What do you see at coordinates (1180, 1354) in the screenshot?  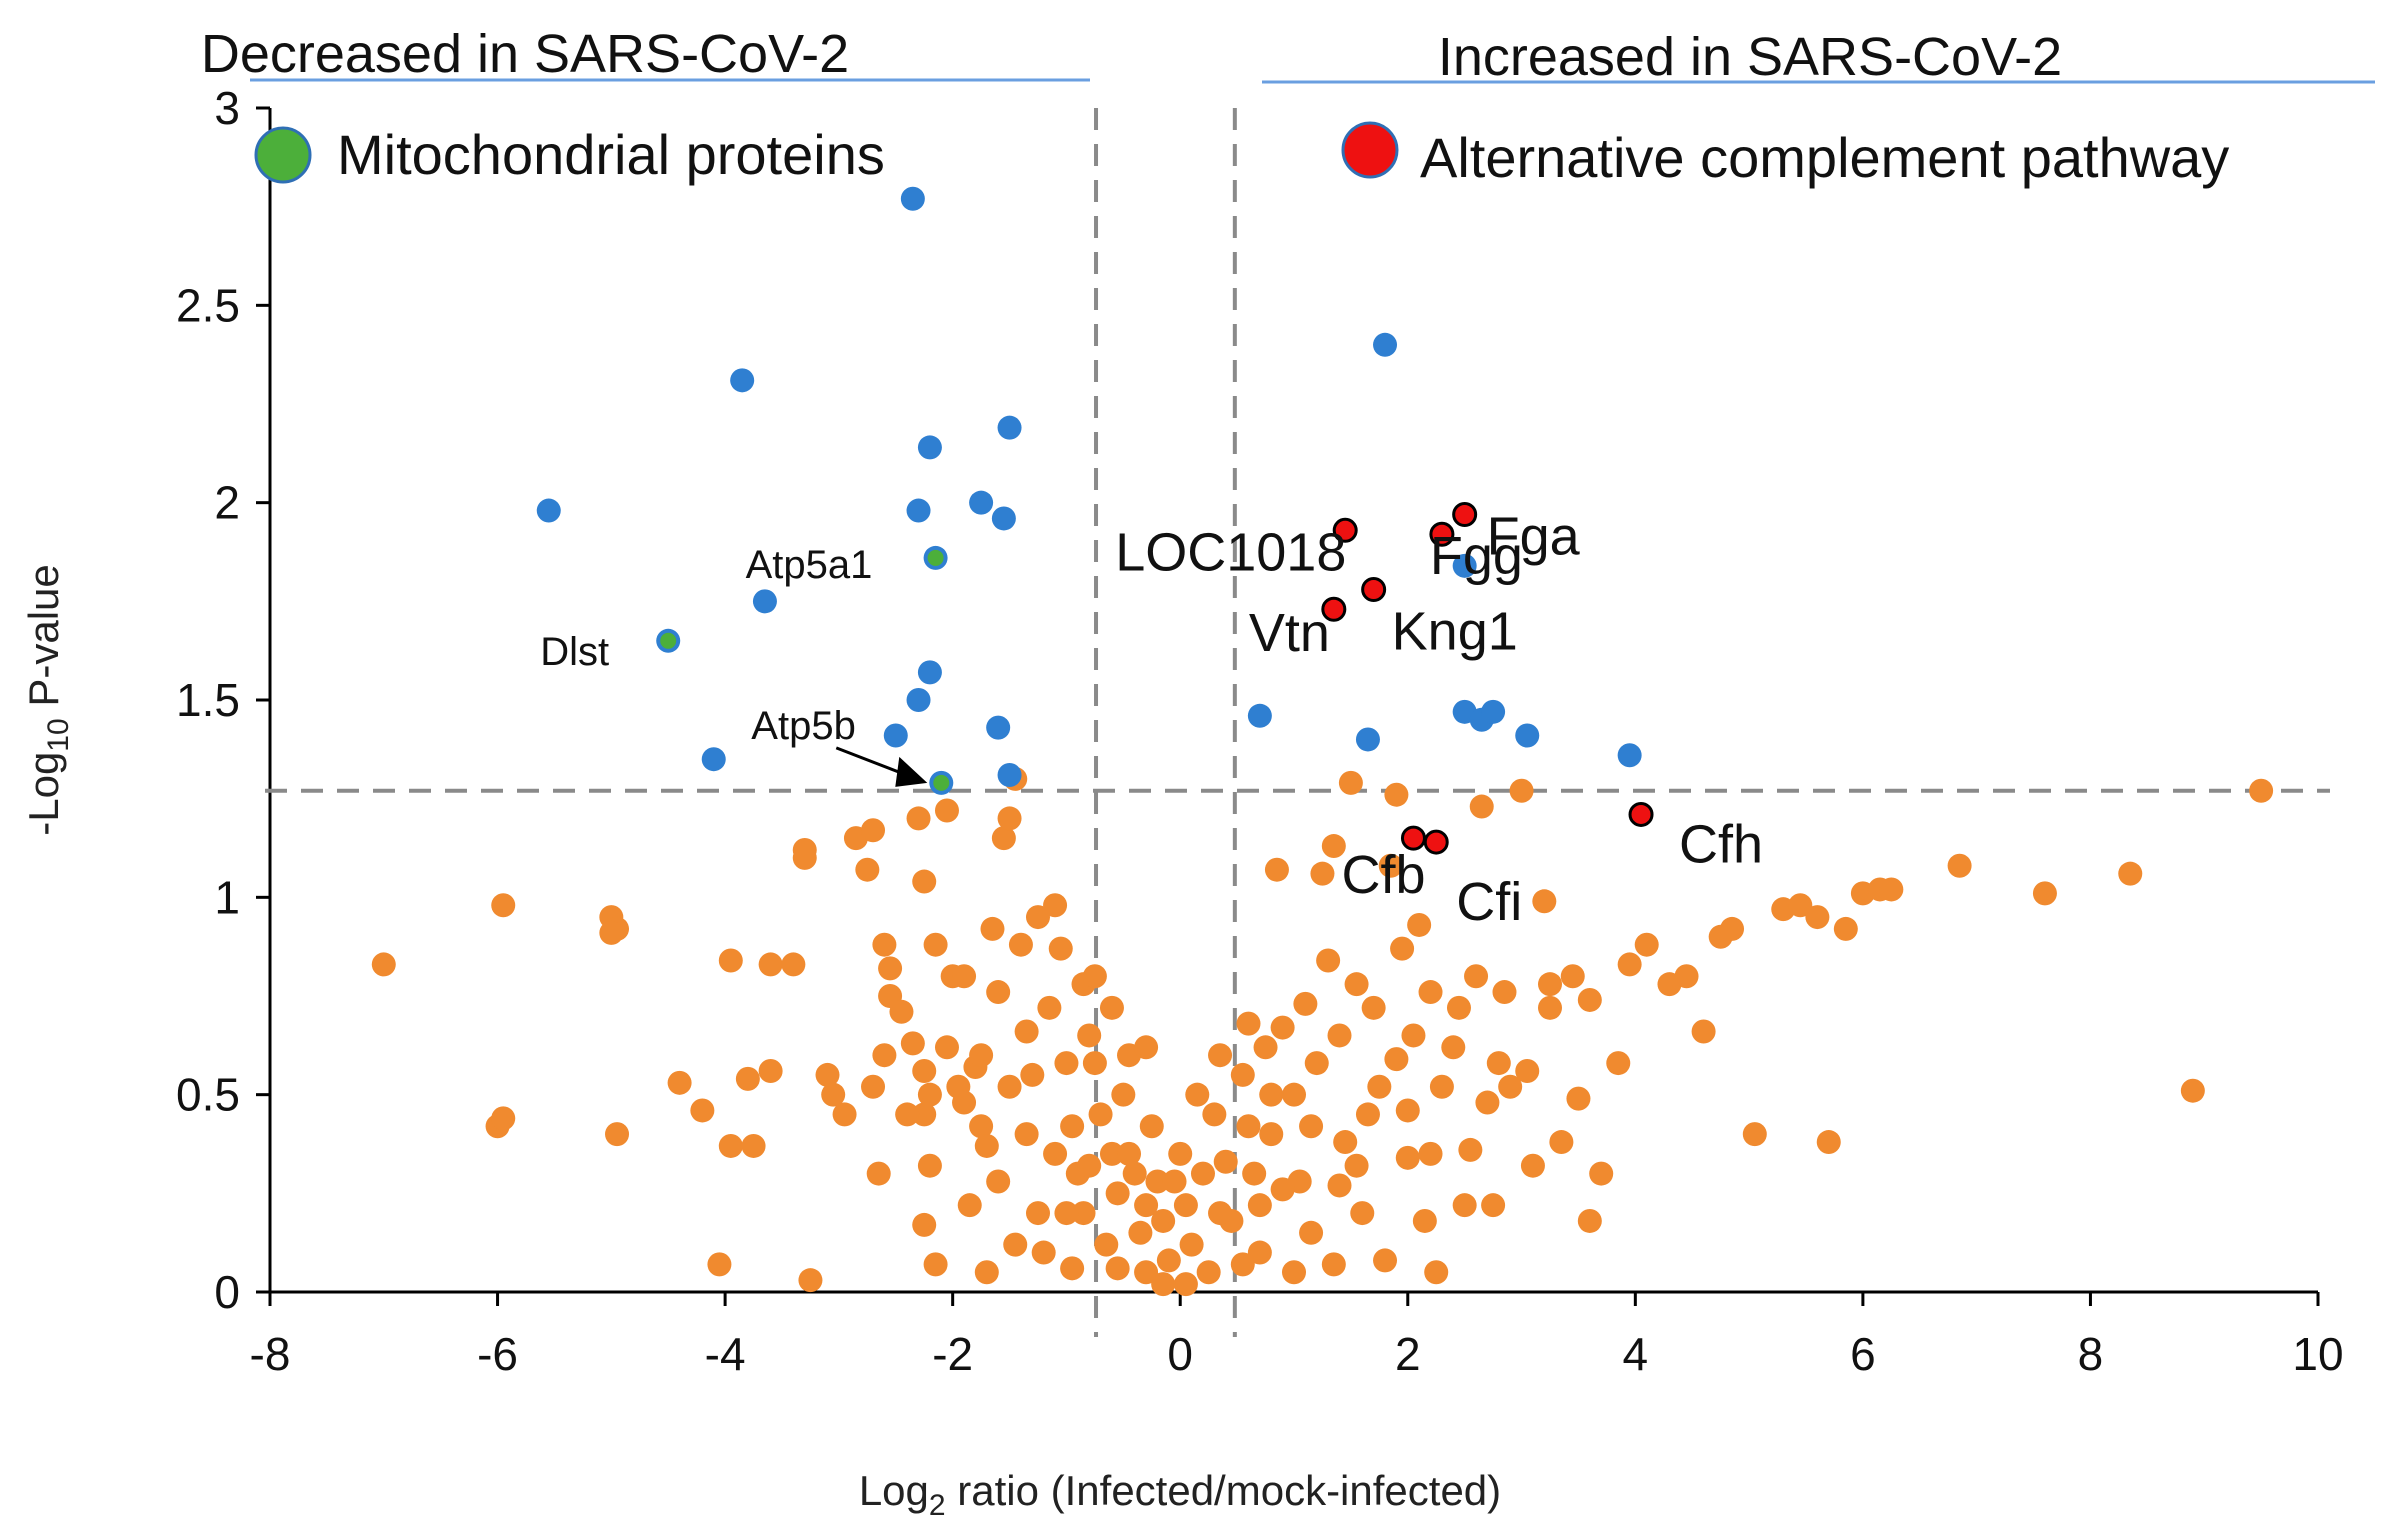 I see `x-tick-label: 0` at bounding box center [1180, 1354].